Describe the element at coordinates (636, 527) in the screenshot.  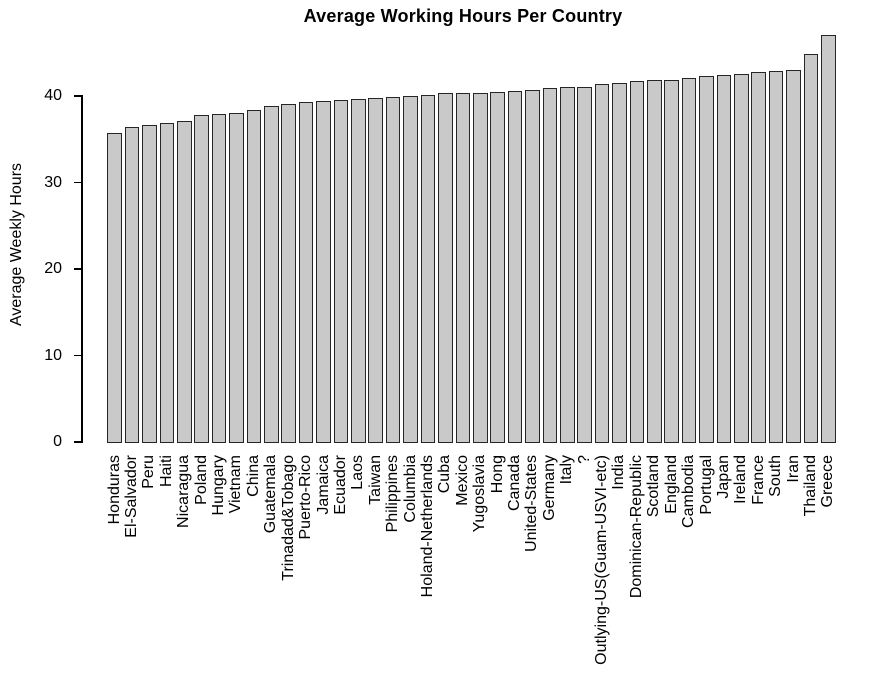
I see `x-tick-label: Dominican-Republic` at that location.